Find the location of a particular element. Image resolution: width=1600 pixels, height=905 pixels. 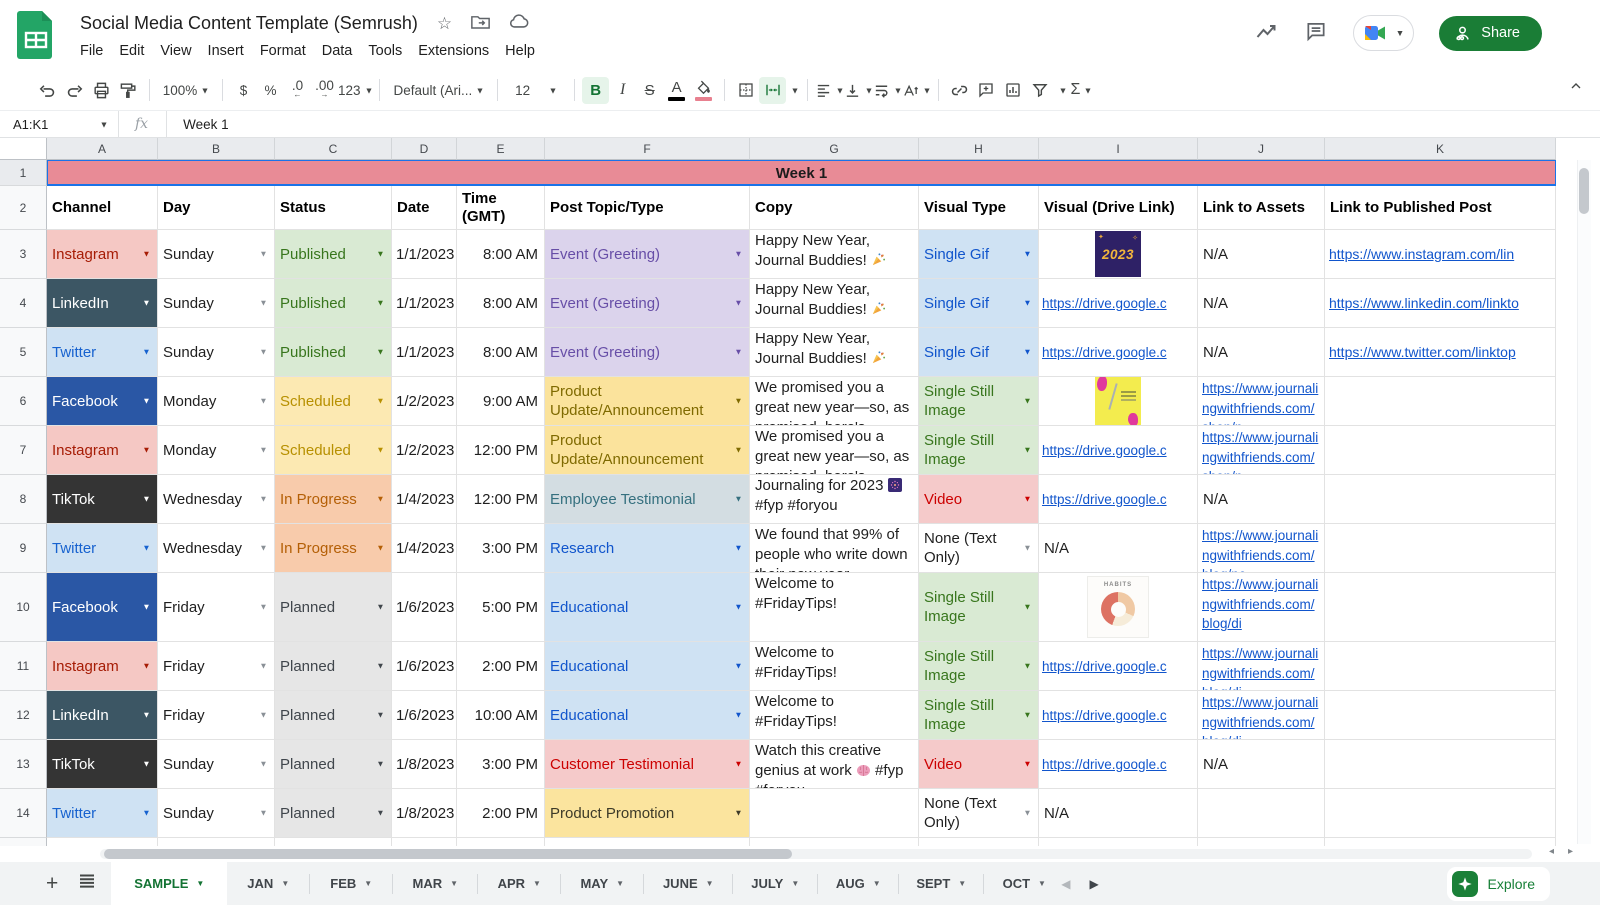

cell-link-to-published-post: https://www.twitter.com/linktop is located at coordinates (1440, 352).